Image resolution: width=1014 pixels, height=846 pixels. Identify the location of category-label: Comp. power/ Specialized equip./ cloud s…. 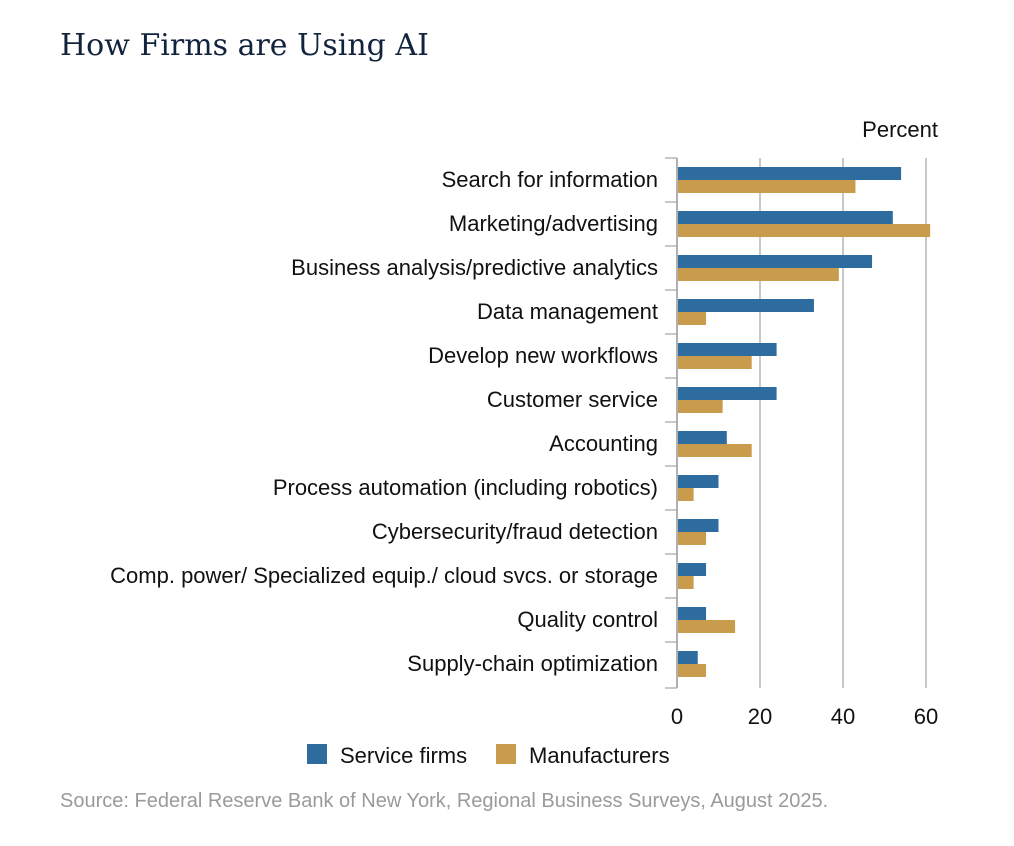
(384, 575).